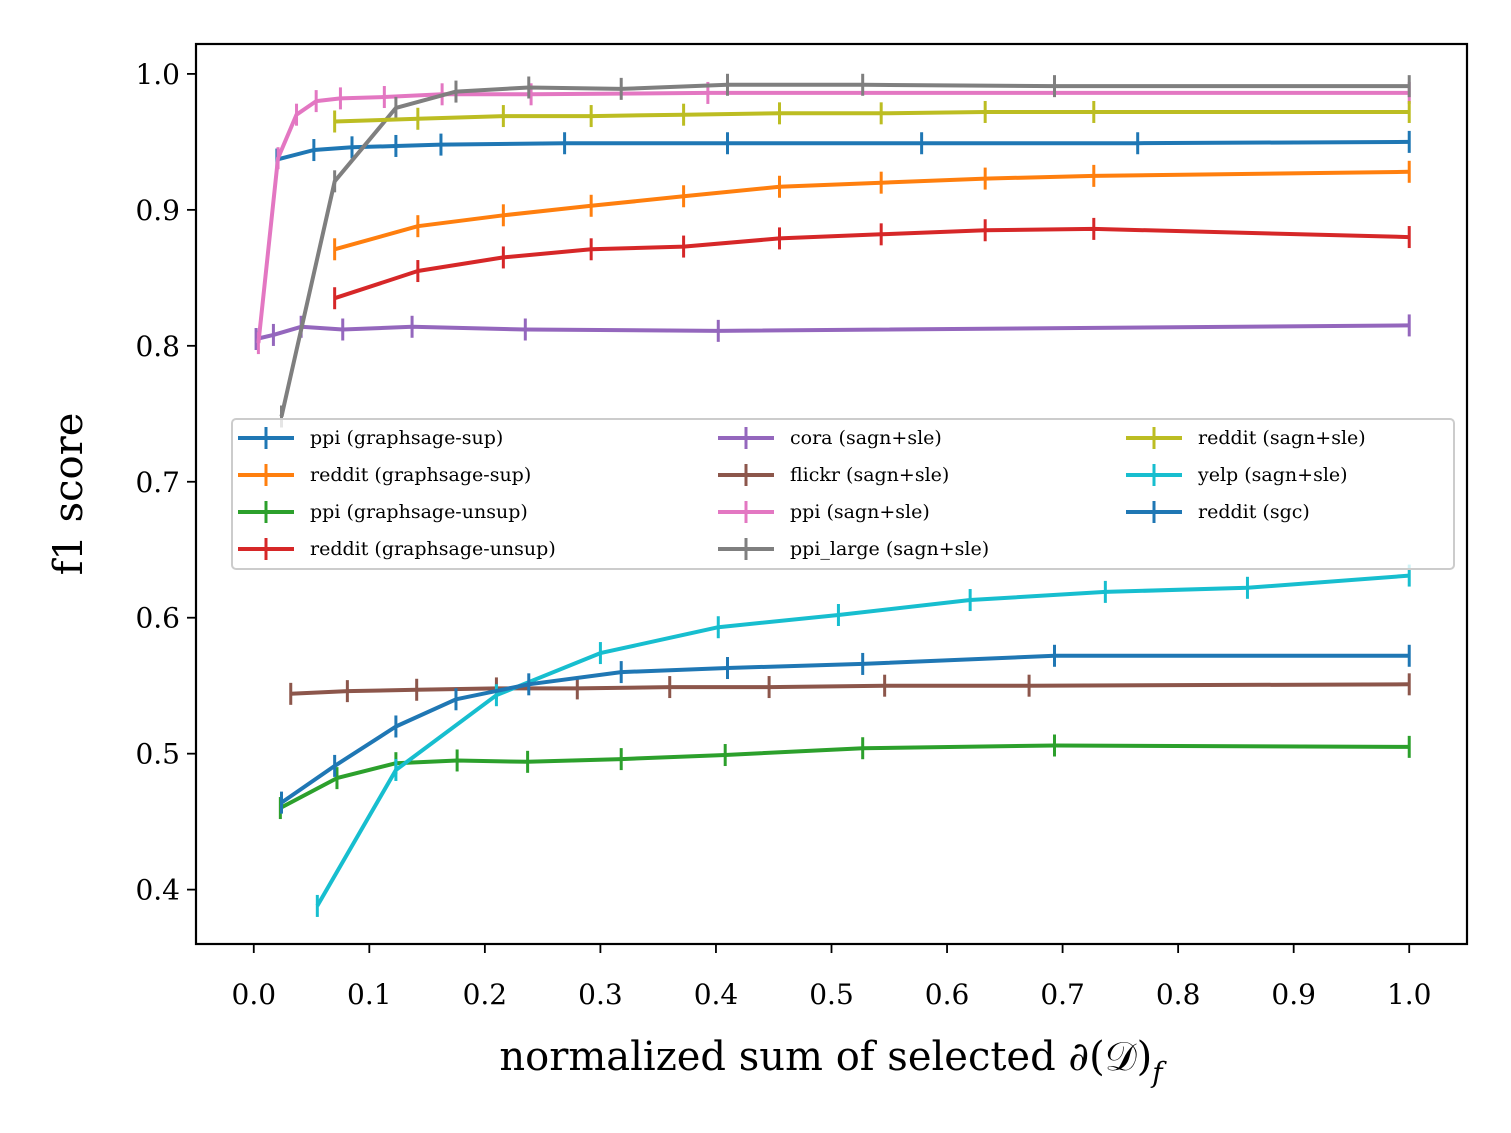 This screenshot has height=1133, width=1511. Describe the element at coordinates (716, 994) in the screenshot. I see `x-tick-label: 0.4` at that location.